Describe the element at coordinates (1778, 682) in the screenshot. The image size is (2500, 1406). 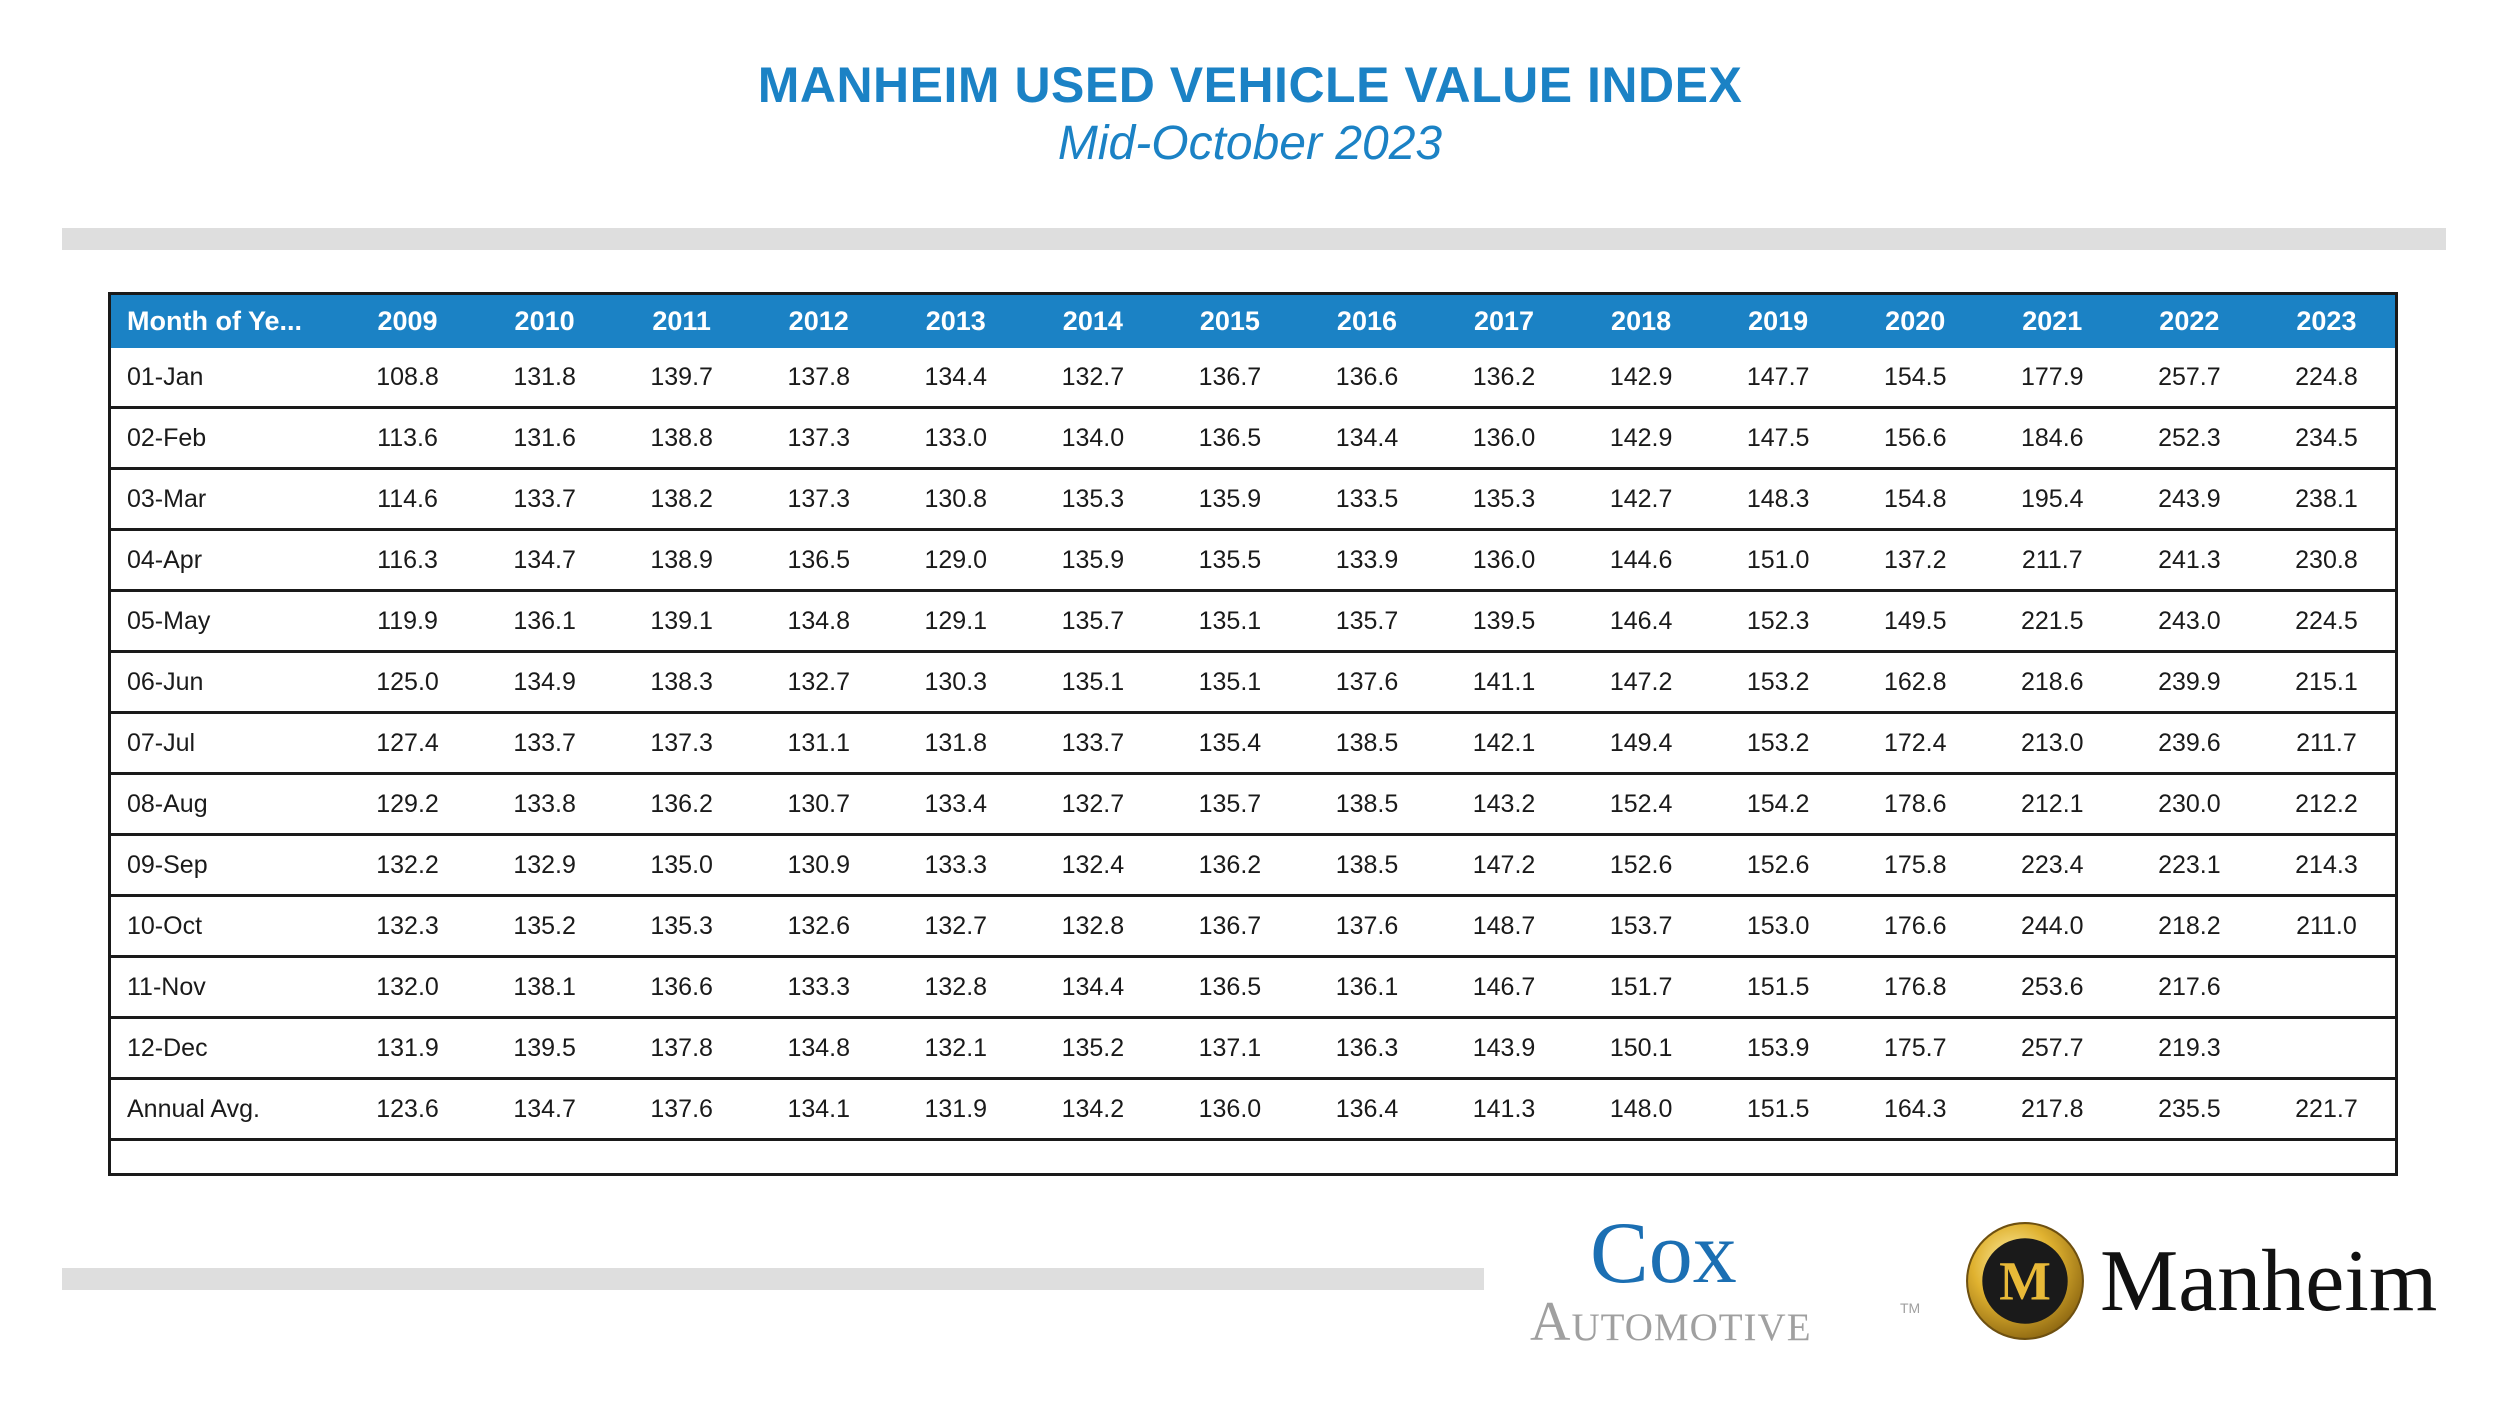
I see `value-cell: 153.2` at that location.